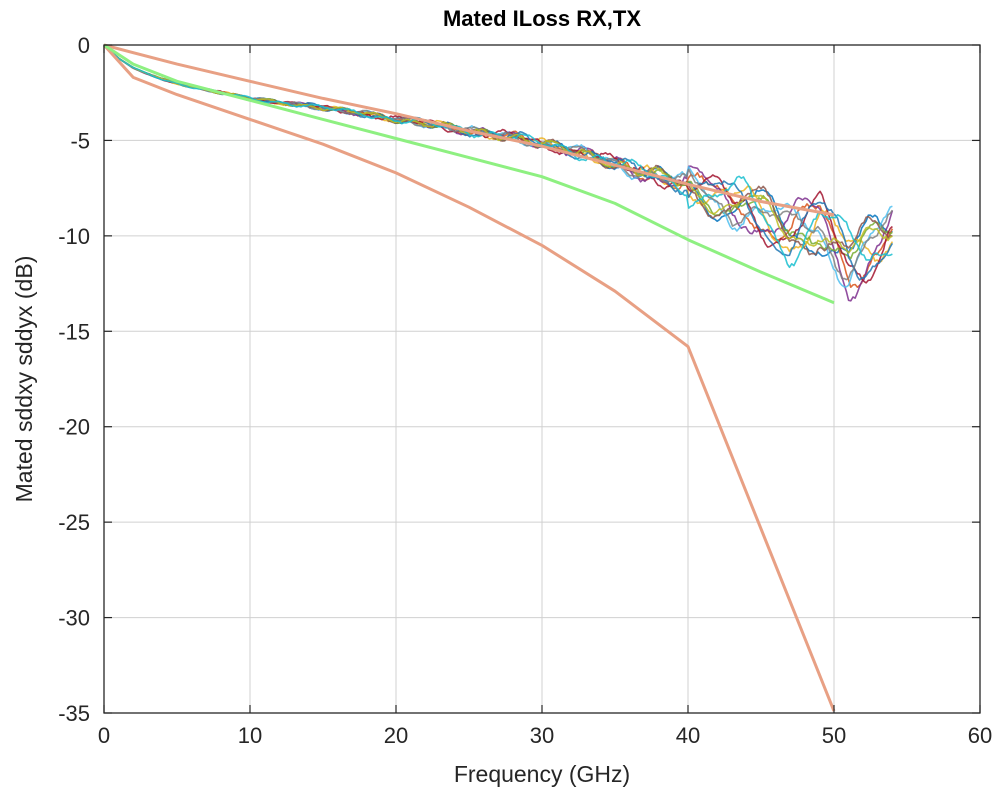  Describe the element at coordinates (74, 522) in the screenshot. I see `y-tick-label: -25` at that location.